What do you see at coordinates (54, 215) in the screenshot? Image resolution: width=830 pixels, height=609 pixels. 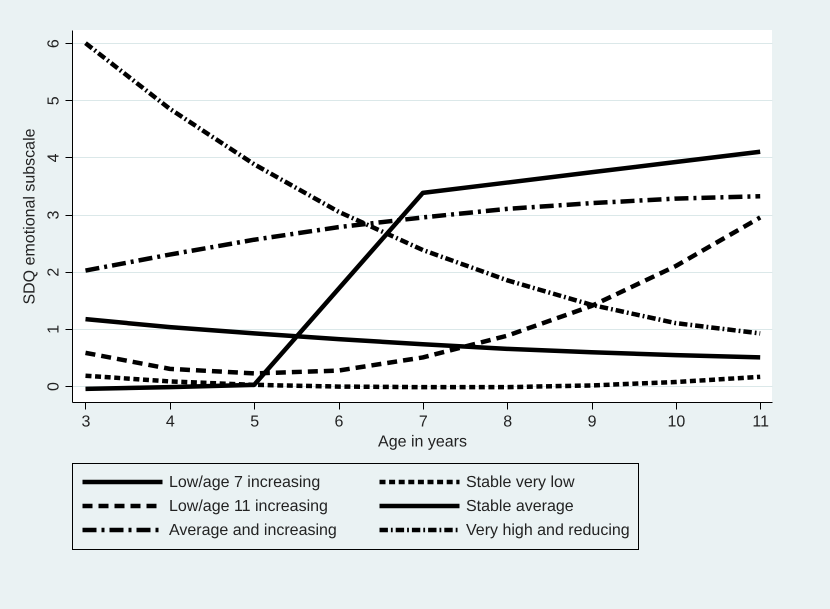 I see `y-tick-label: 3` at bounding box center [54, 215].